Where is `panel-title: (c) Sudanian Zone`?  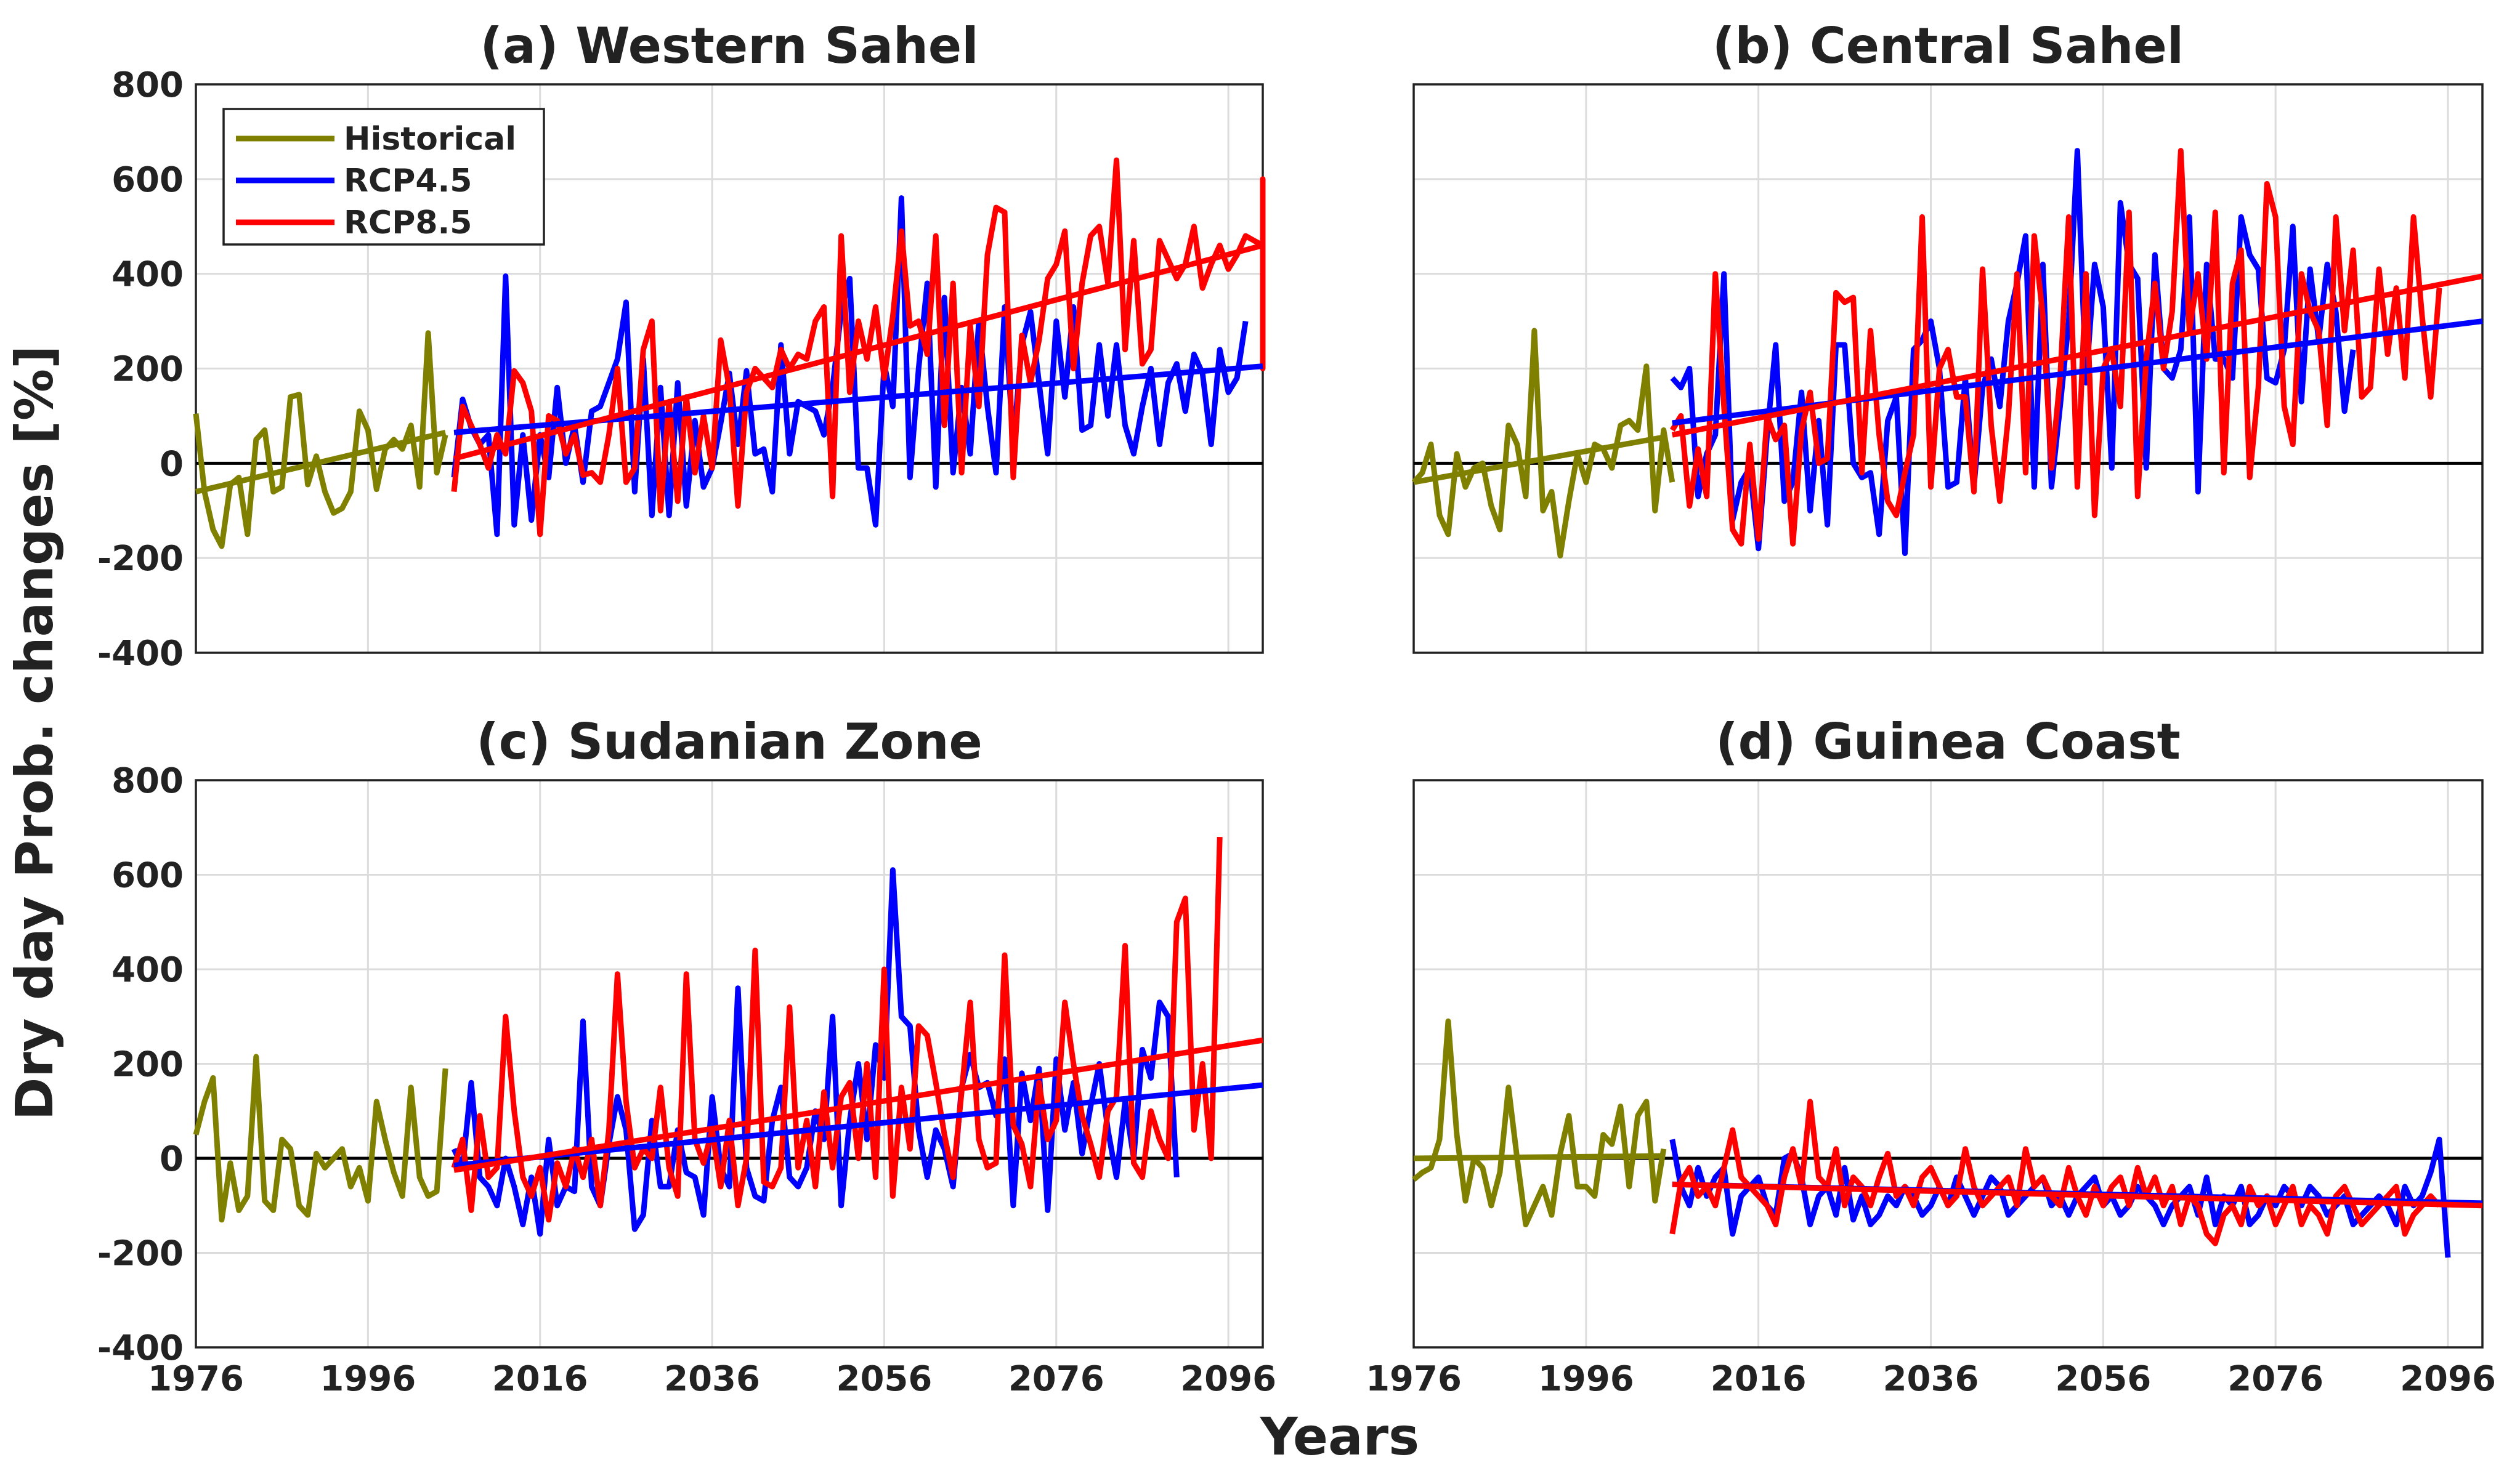 panel-title: (c) Sudanian Zone is located at coordinates (729, 741).